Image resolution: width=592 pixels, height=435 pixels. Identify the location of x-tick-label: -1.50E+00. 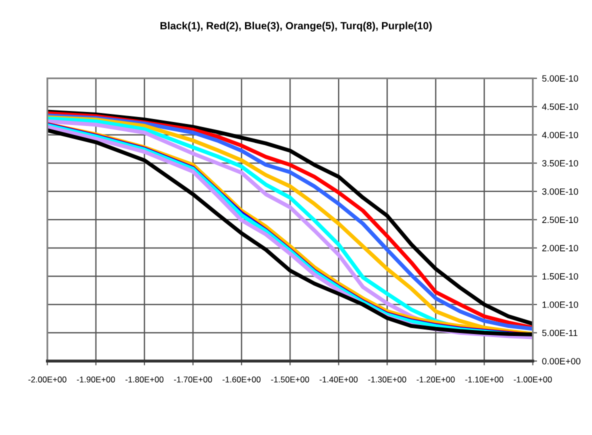
(290, 379).